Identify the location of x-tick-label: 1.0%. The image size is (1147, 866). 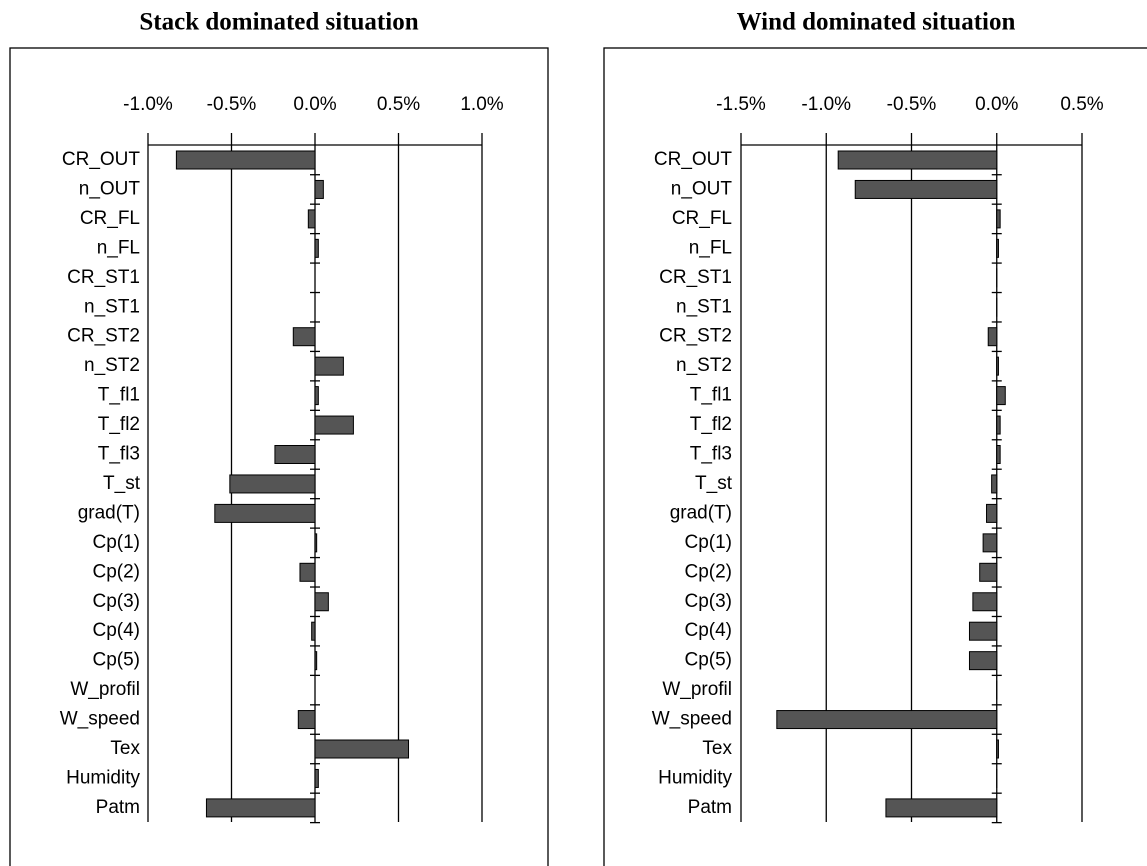
(481, 104).